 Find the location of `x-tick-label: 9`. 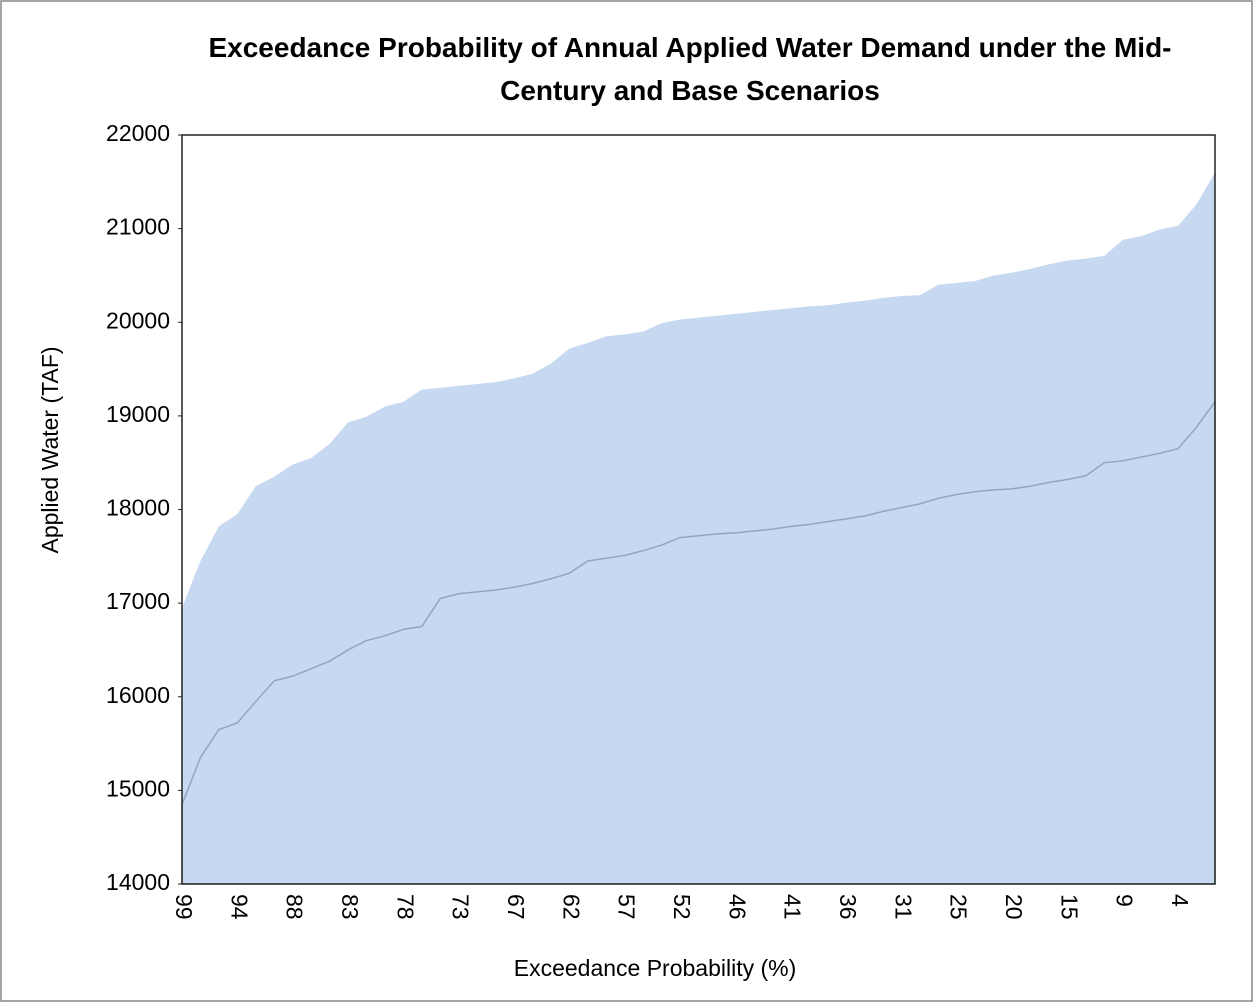

x-tick-label: 9 is located at coordinates (1125, 900).